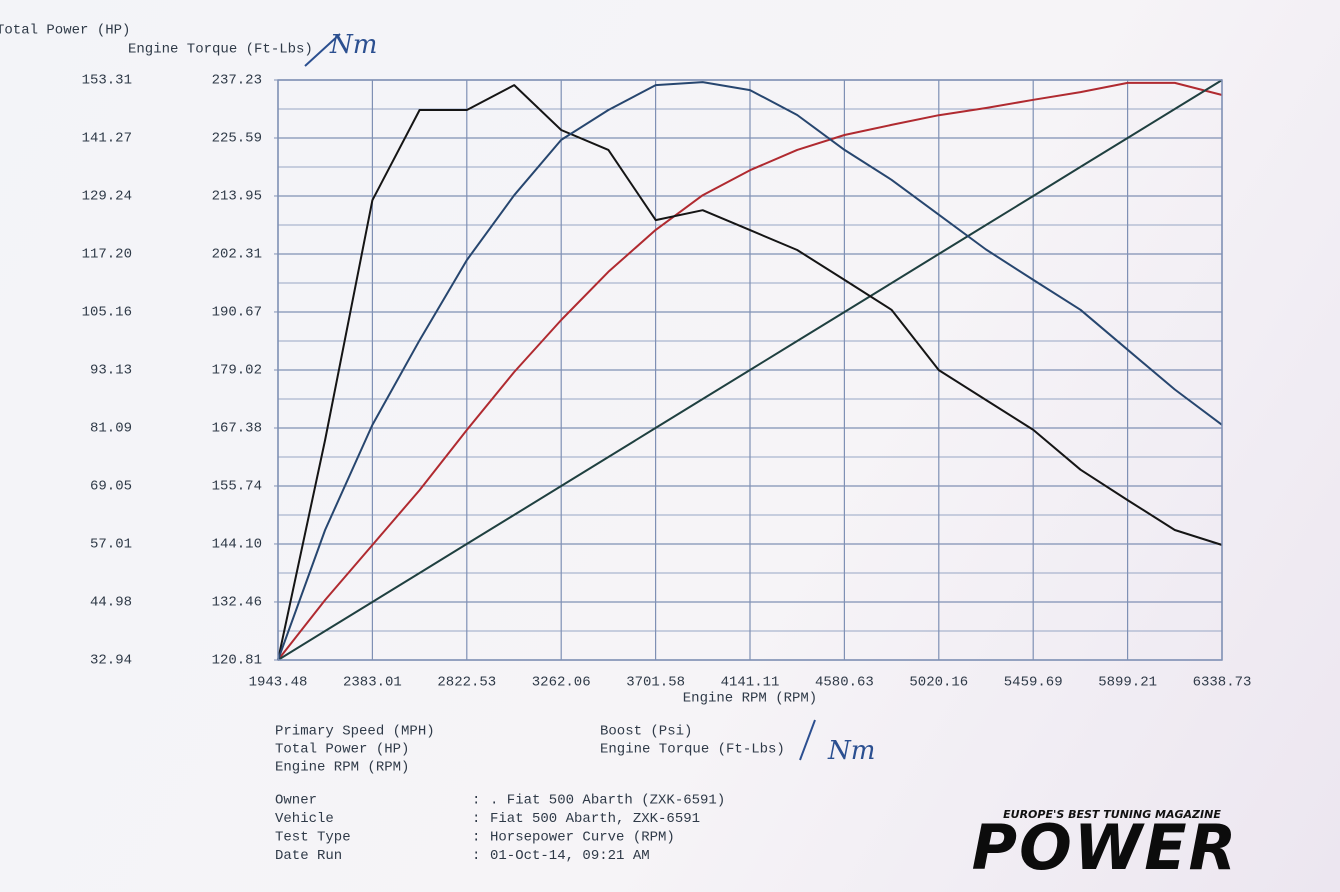 The width and height of the screenshot is (1340, 892). Describe the element at coordinates (570, 856) in the screenshot. I see `info-value: 01-Oct-14, 09:21 AM` at that location.